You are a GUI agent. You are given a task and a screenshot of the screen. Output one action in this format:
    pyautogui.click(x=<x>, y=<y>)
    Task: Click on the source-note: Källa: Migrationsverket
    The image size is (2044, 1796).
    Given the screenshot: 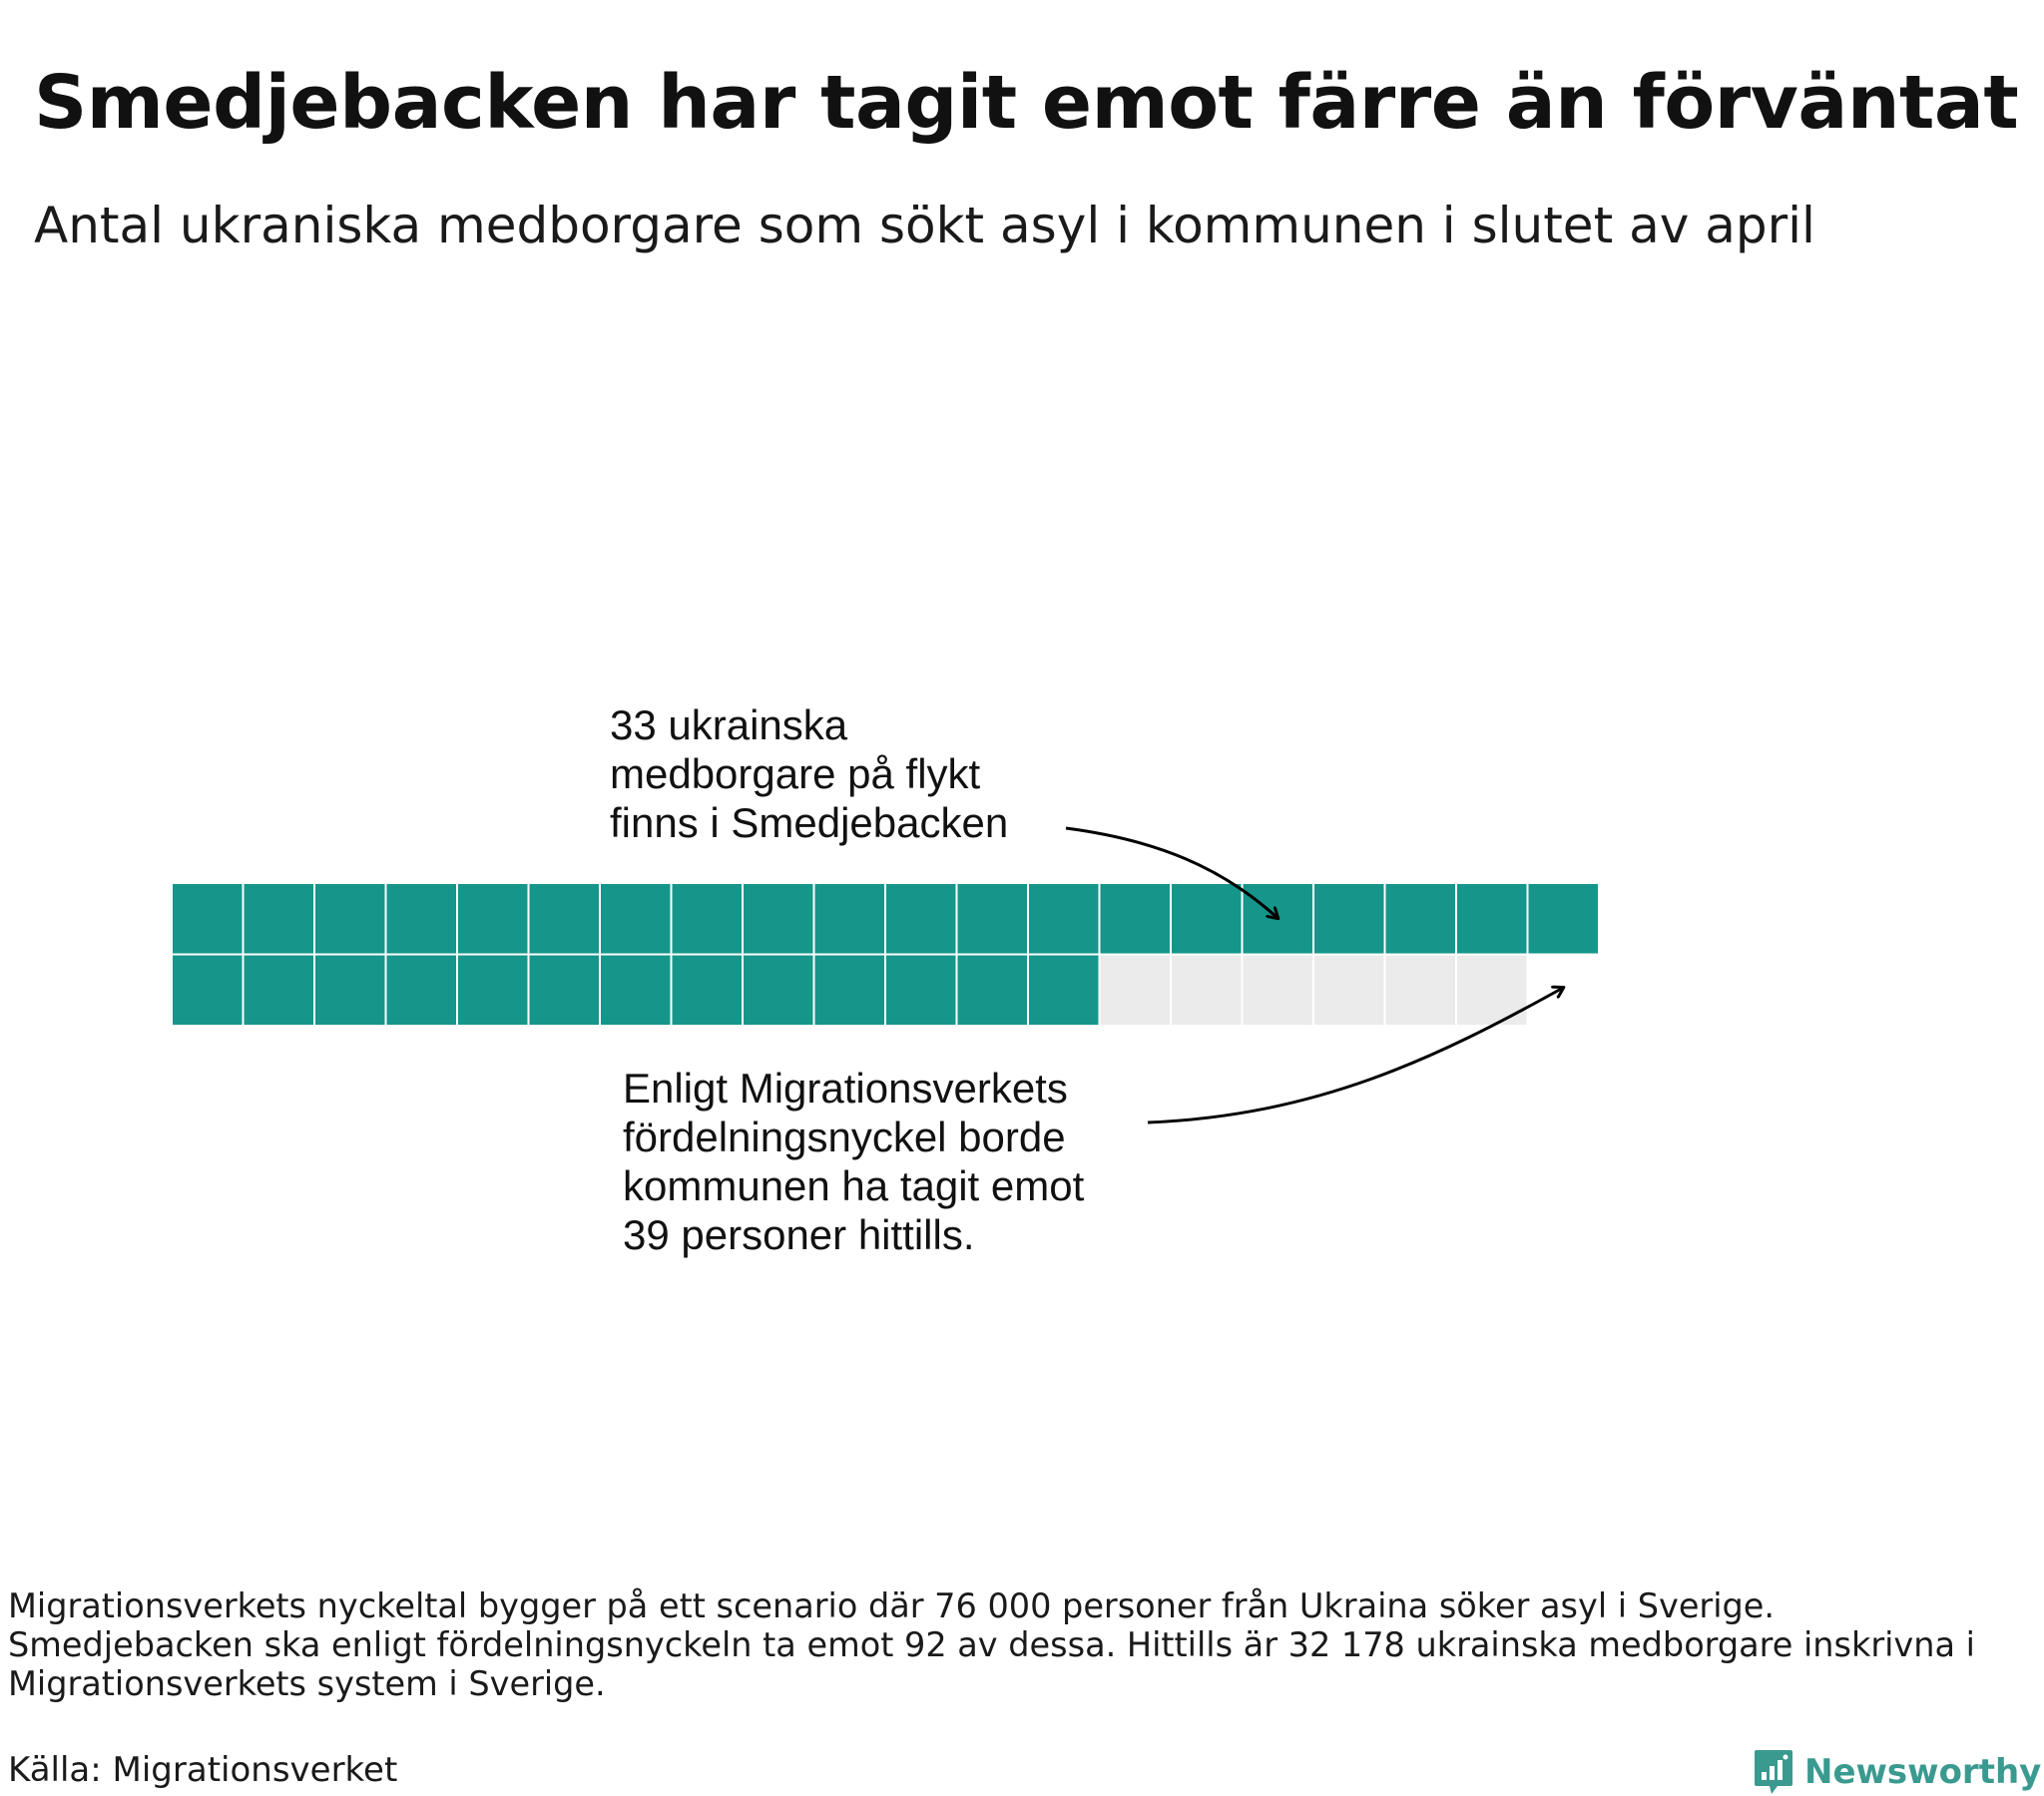 What is the action you would take?
    pyautogui.click(x=203, y=1770)
    